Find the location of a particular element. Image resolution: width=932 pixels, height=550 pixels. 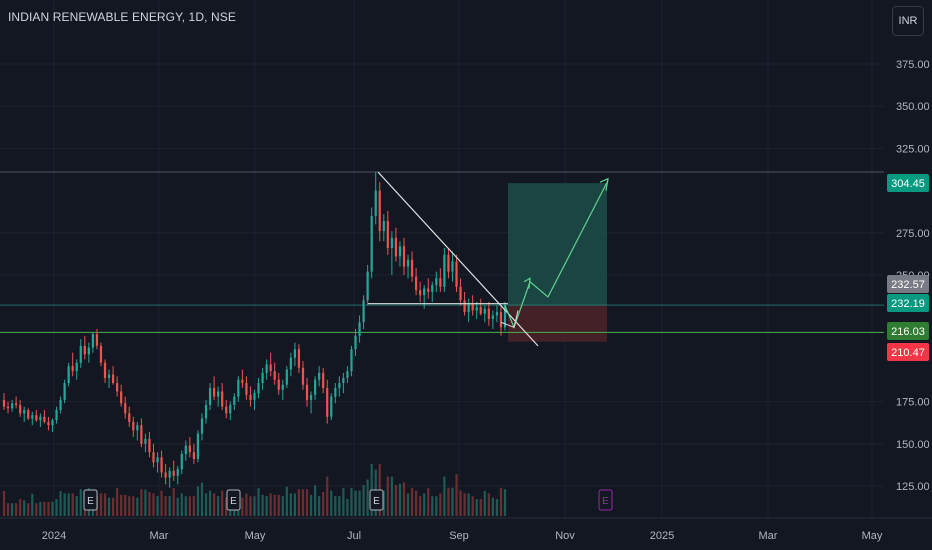

earnings-marker-label: E is located at coordinates (90, 501).